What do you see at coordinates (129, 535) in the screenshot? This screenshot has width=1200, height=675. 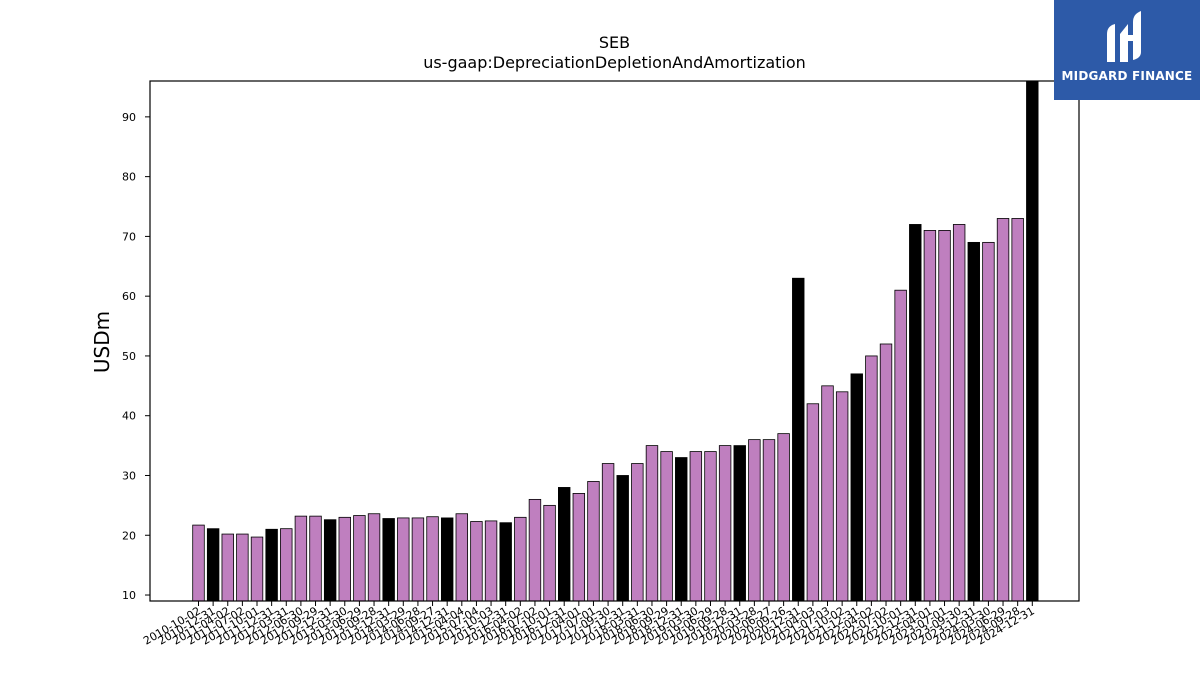 I see `y-tick-label: 20` at bounding box center [129, 535].